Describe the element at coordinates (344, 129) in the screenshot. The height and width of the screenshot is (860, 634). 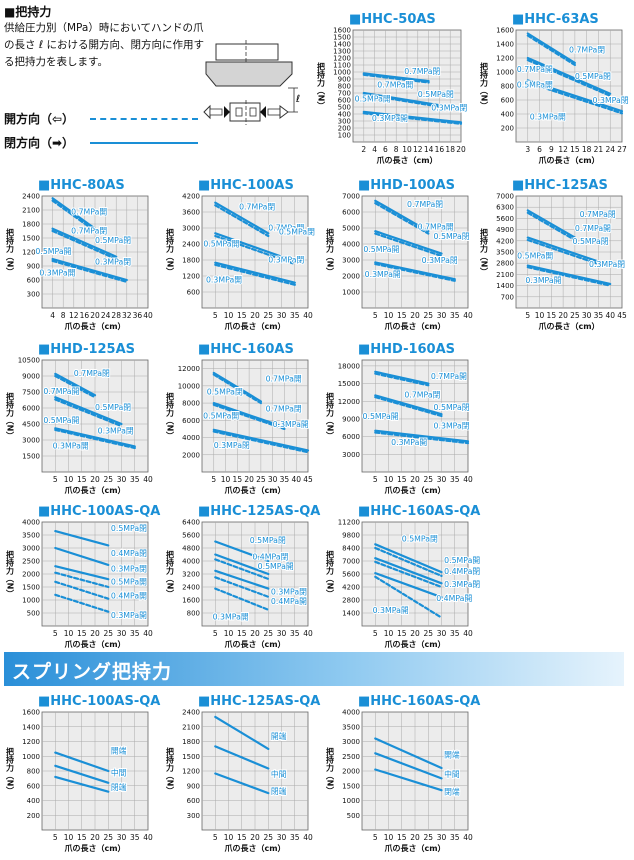
I see `y-tick-label: 200` at that location.